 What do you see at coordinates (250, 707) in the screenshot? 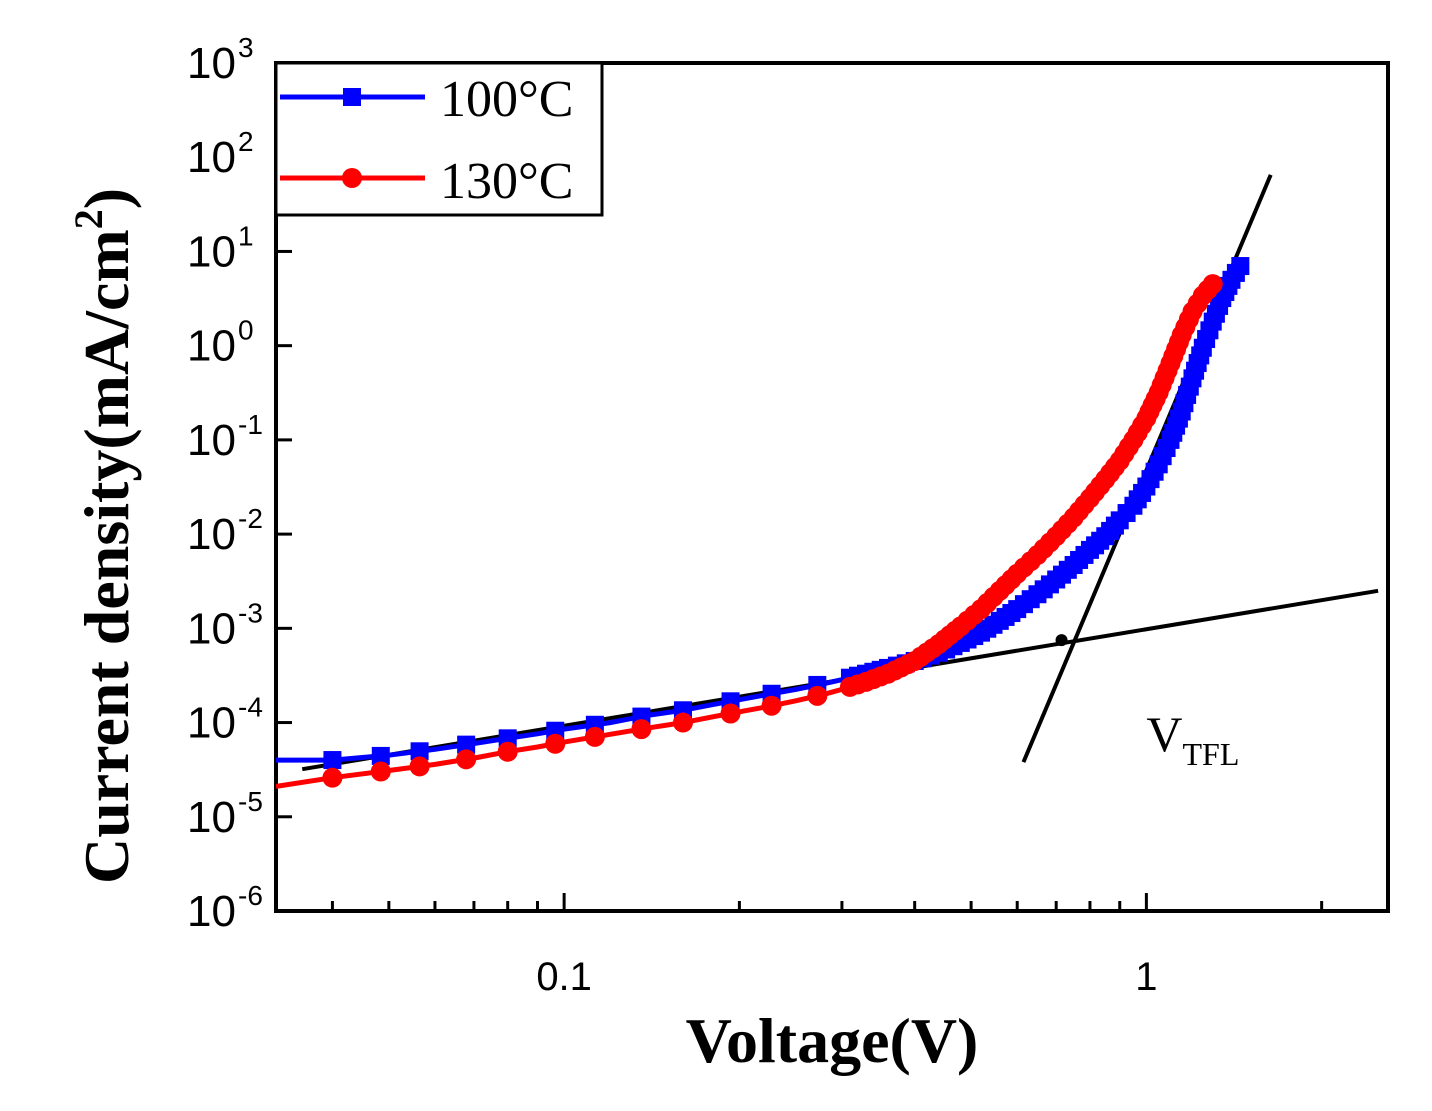
I see `y-tick-exponent: -4` at bounding box center [250, 707].